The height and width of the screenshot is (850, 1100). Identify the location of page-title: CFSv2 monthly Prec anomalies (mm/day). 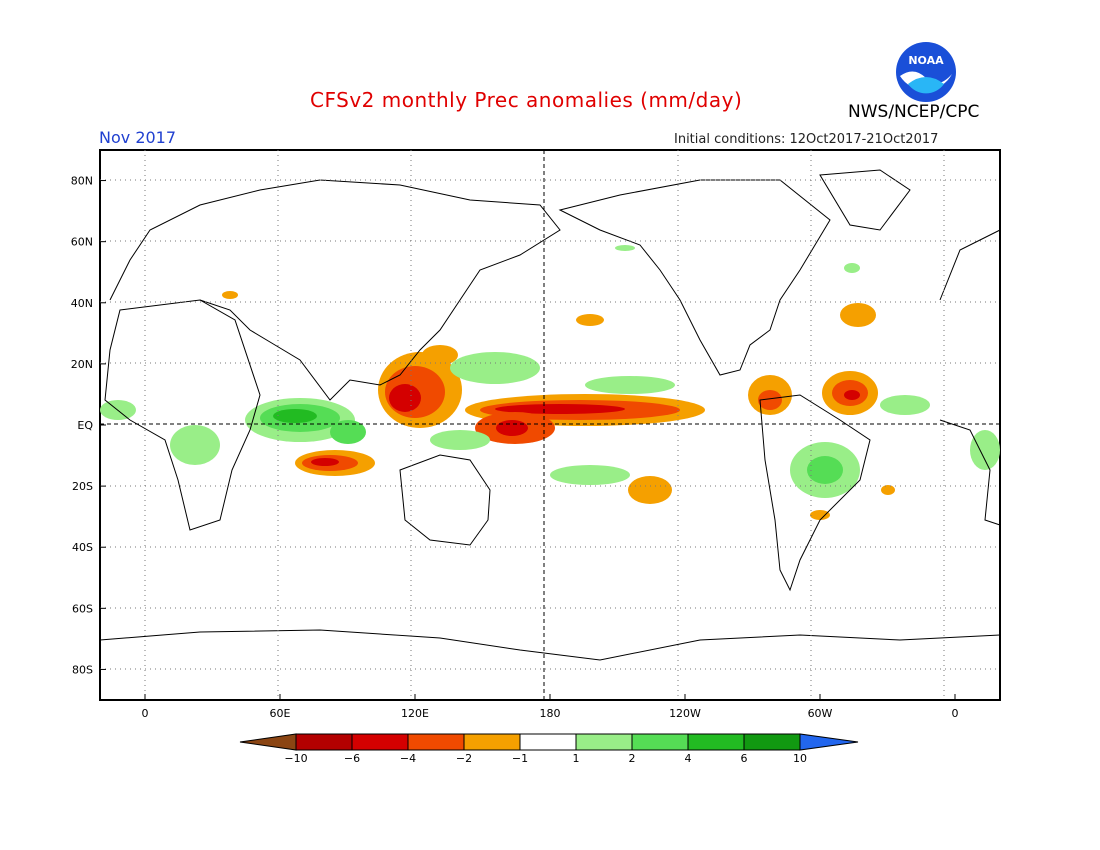
(526, 100).